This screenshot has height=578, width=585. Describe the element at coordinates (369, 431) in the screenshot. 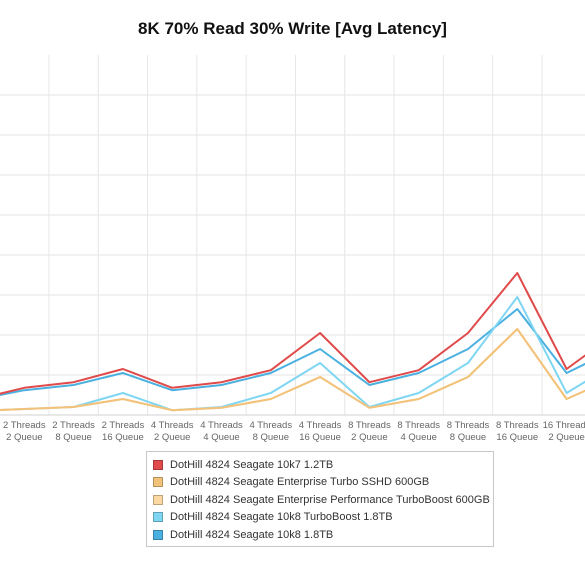

I see `x-tick-label: 8 Threads 2 Queue` at that location.